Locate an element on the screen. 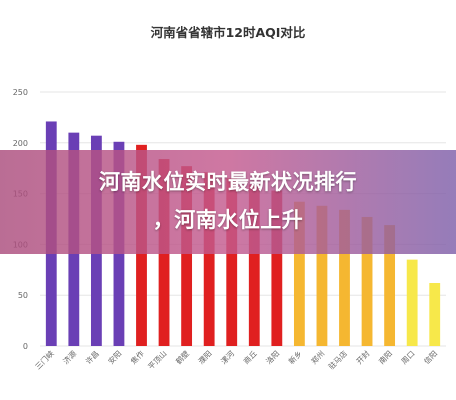  x-tick-label: 鹤壁 is located at coordinates (182, 357).